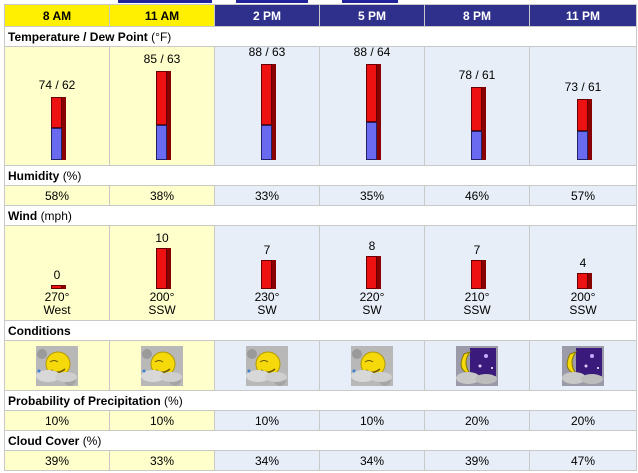  What do you see at coordinates (34, 175) in the screenshot?
I see `humidity-title: Humidity` at bounding box center [34, 175].